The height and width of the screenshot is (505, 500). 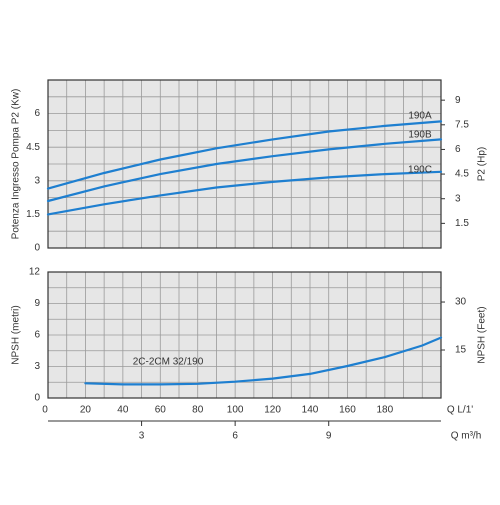 I want to click on series-line-190b, so click(x=244, y=170).